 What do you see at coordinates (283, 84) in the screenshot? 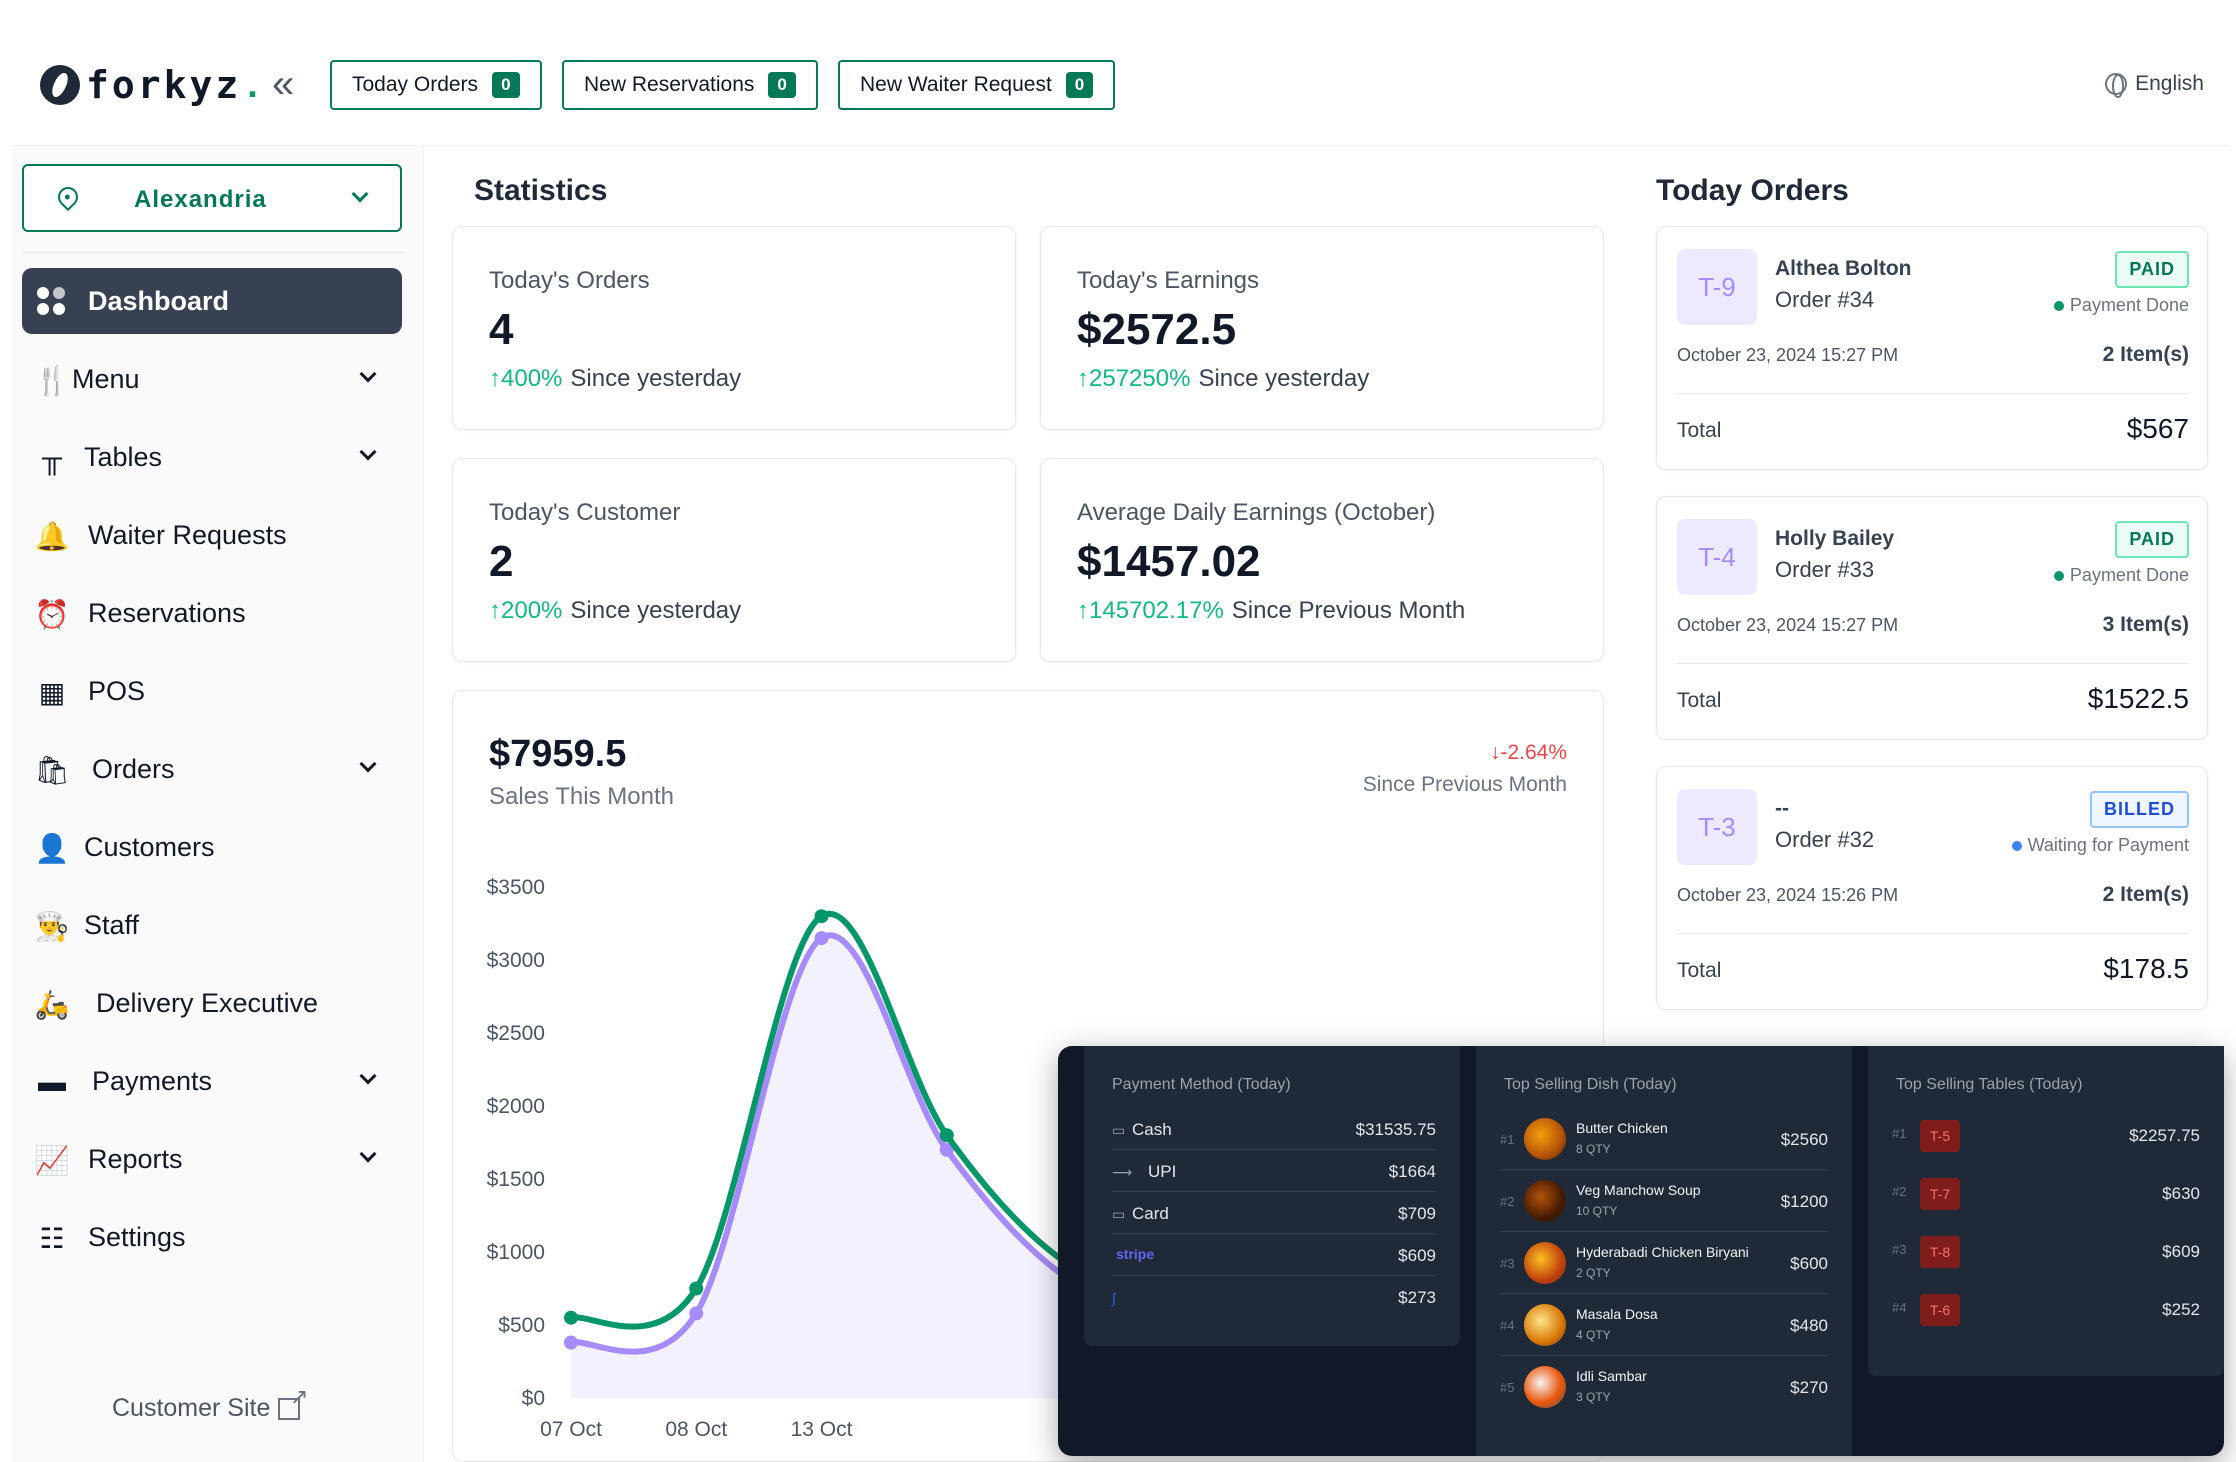
I see `collapse-sidebar-icon: «` at bounding box center [283, 84].